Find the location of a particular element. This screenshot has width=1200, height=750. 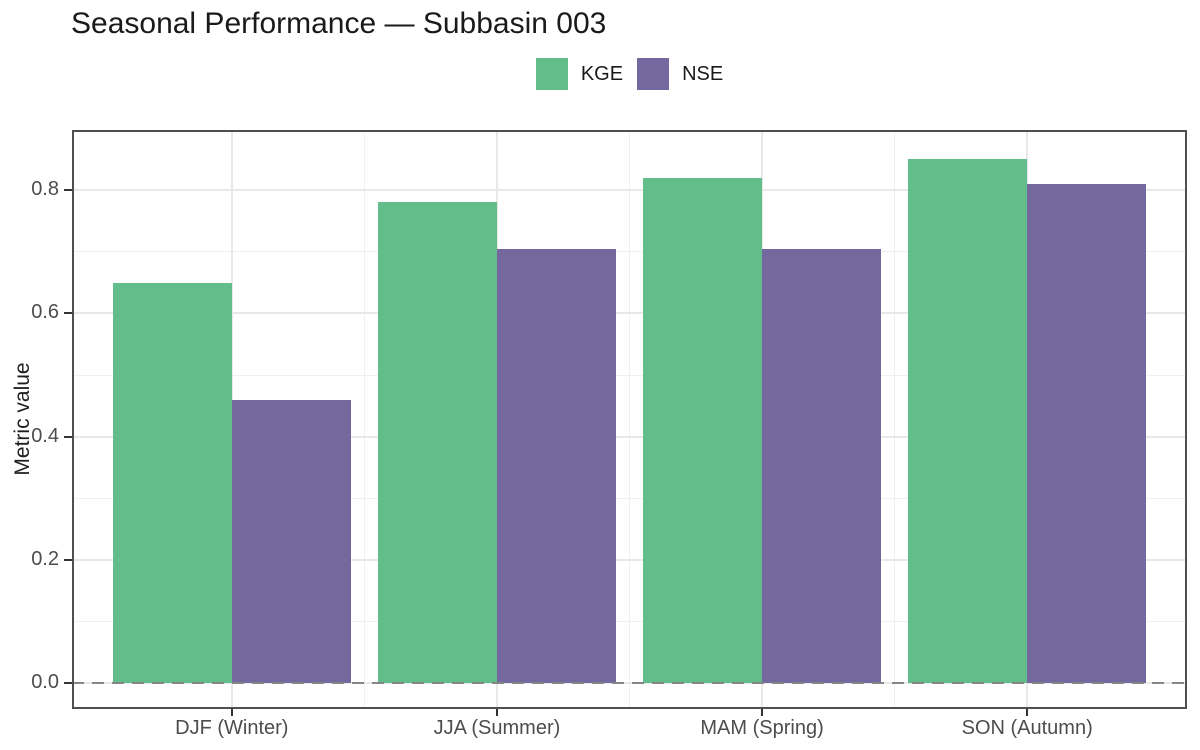

y-tick-label: 0.2 is located at coordinates (45, 558).